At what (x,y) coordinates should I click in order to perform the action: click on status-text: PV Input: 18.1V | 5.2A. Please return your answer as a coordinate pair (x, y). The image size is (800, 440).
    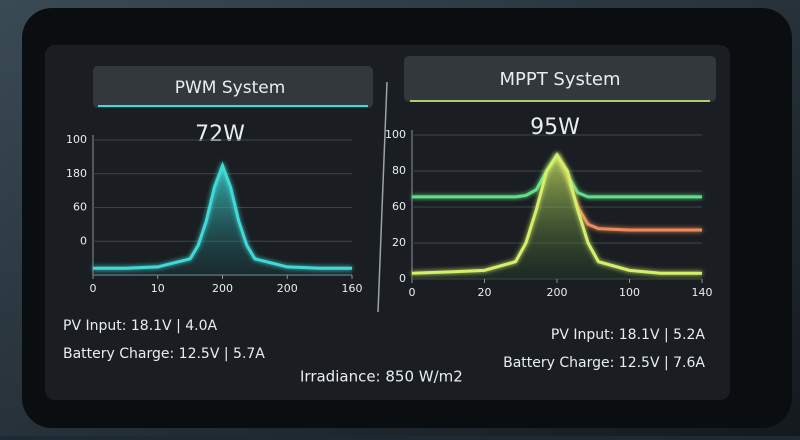
    Looking at the image, I should click on (628, 335).